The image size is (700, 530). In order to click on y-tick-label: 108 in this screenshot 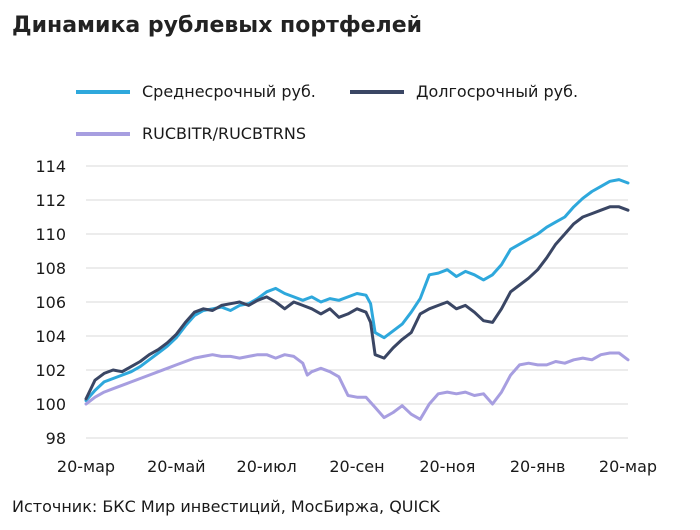, I will do `click(50, 268)`.